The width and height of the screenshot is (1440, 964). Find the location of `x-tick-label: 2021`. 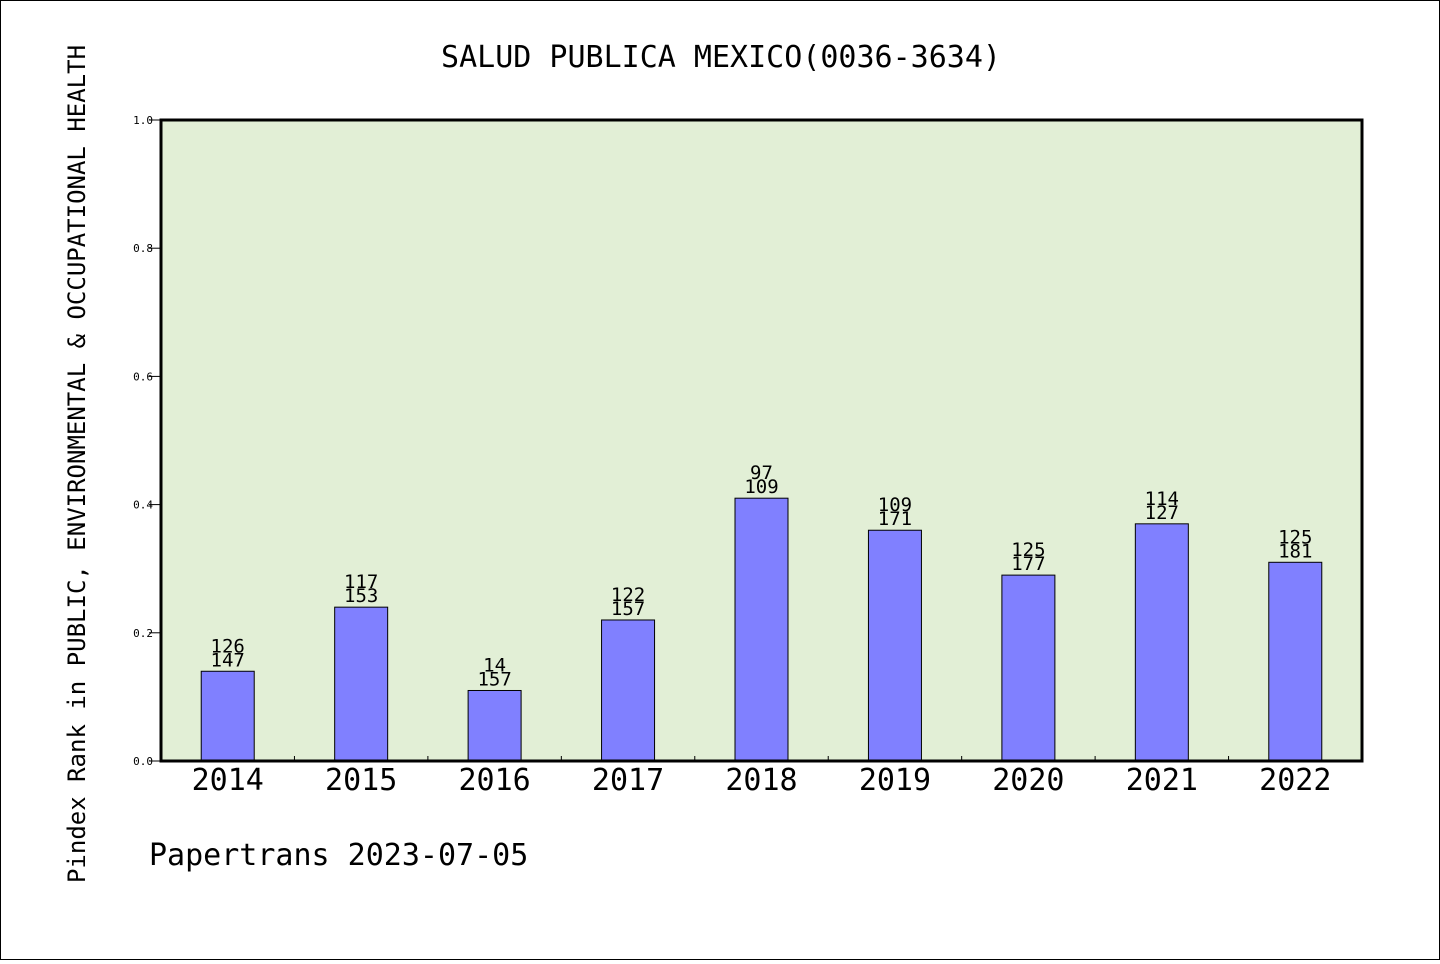

x-tick-label: 2021 is located at coordinates (1162, 780).